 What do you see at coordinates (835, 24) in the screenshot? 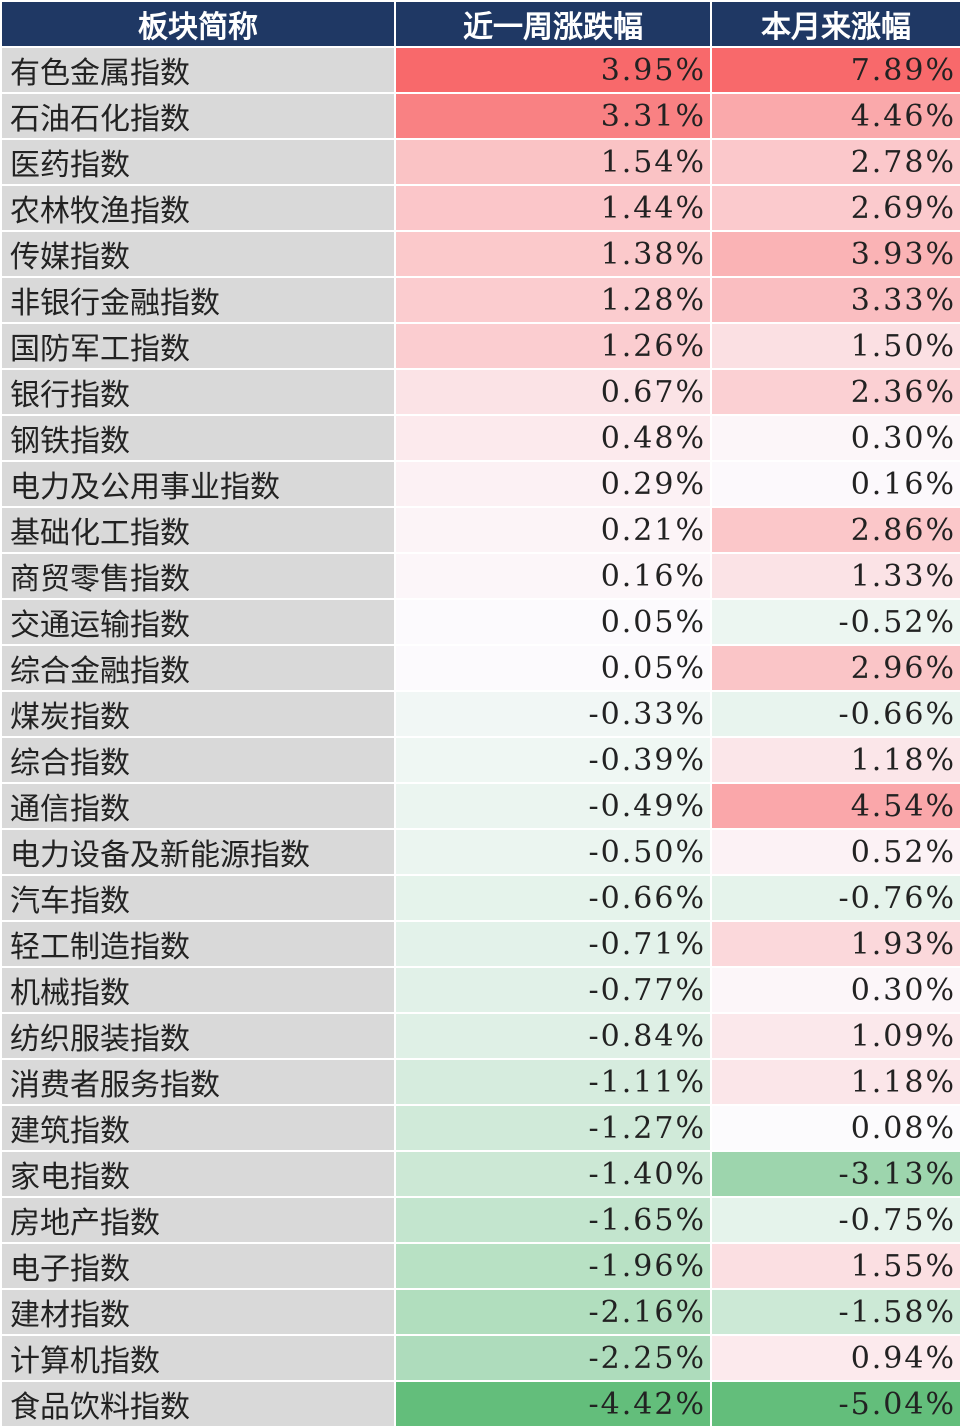
I see `header-month-change: 本月来涨幅` at bounding box center [835, 24].